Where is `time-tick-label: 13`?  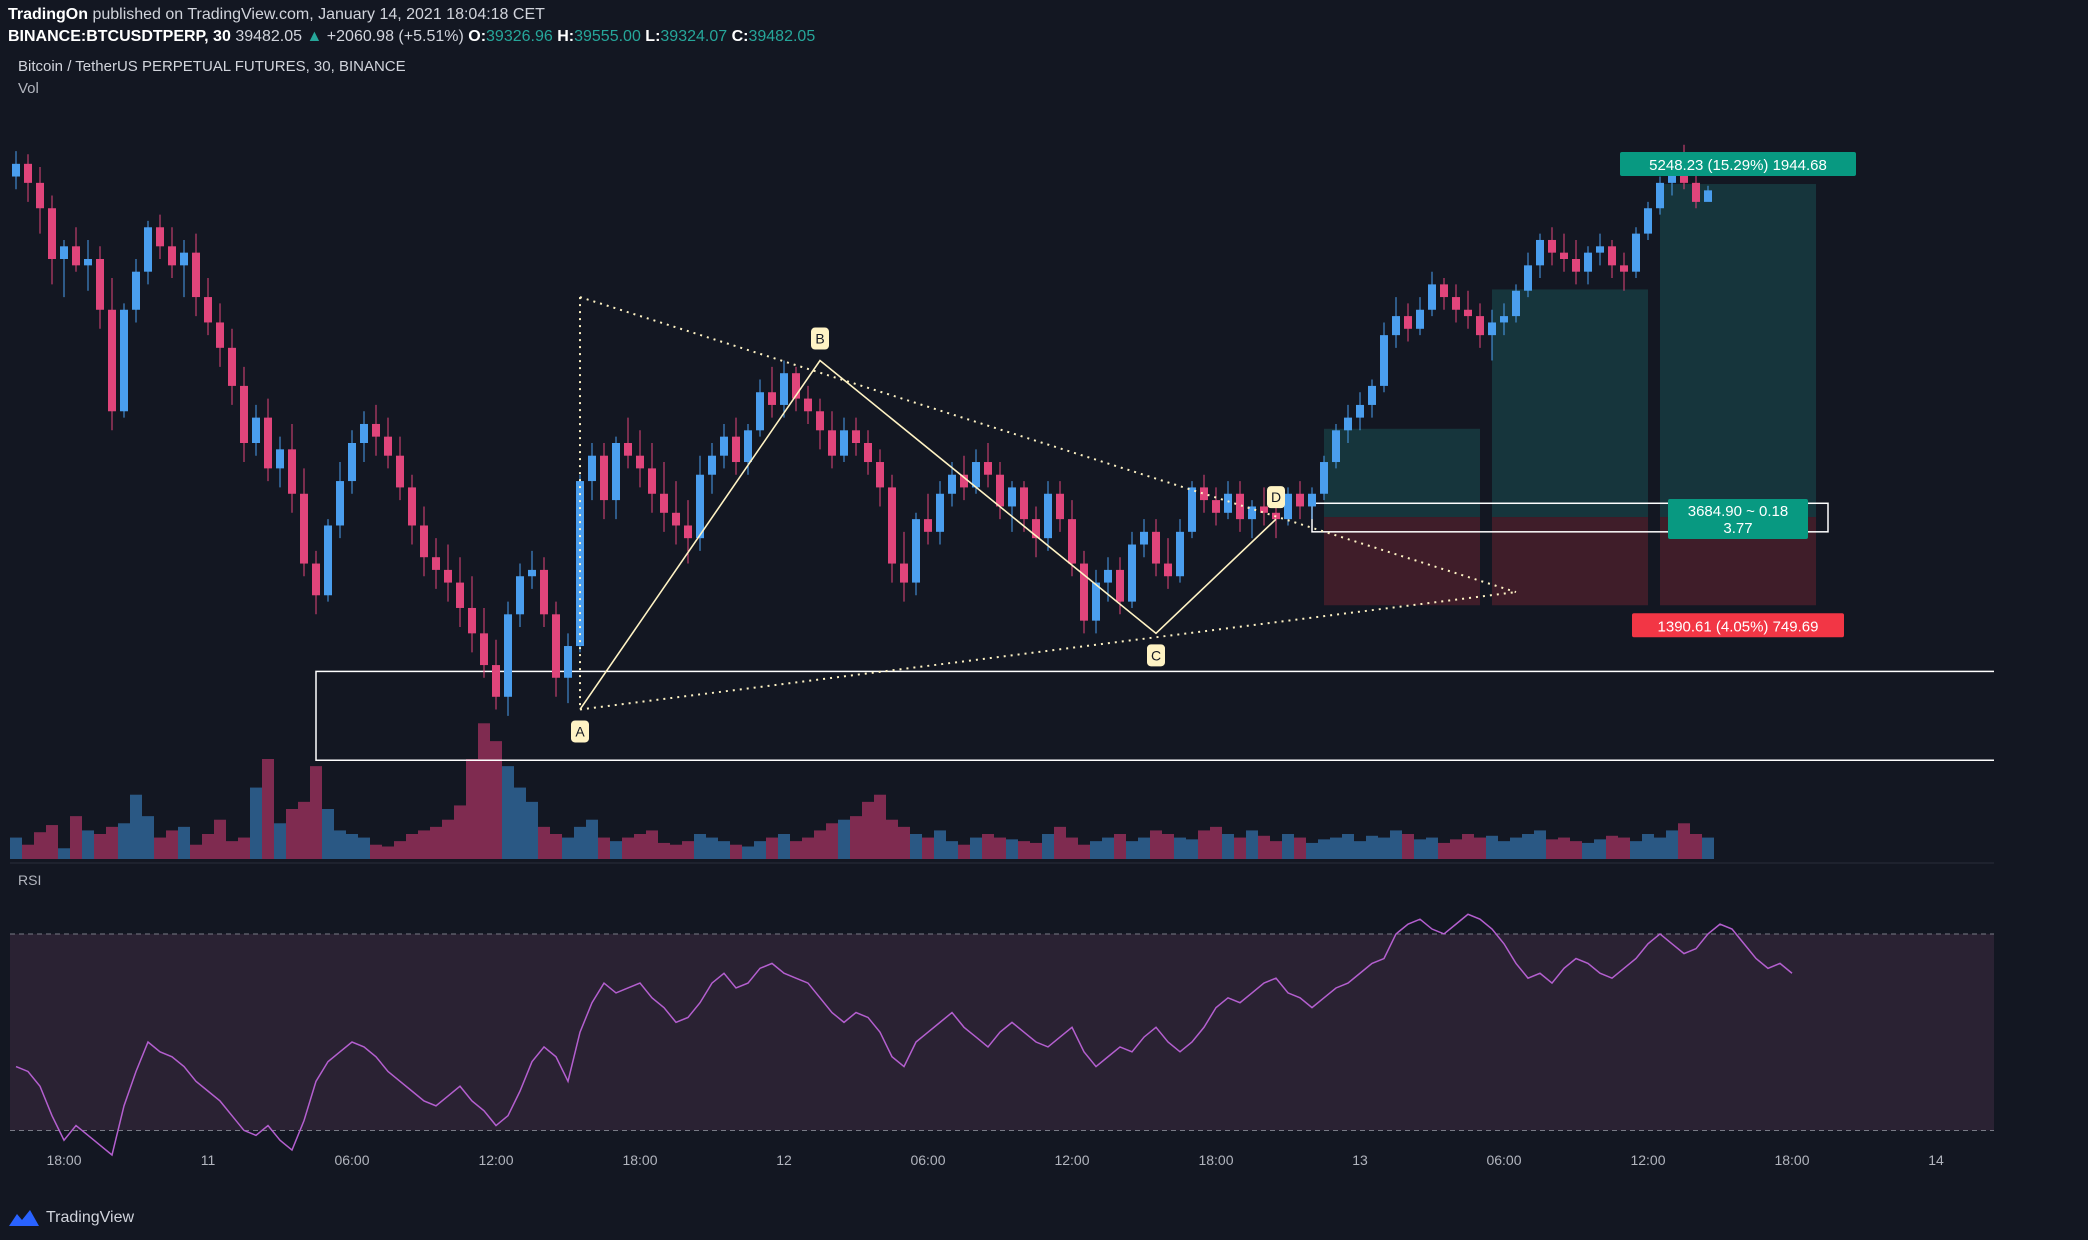
time-tick-label: 13 is located at coordinates (1360, 1158).